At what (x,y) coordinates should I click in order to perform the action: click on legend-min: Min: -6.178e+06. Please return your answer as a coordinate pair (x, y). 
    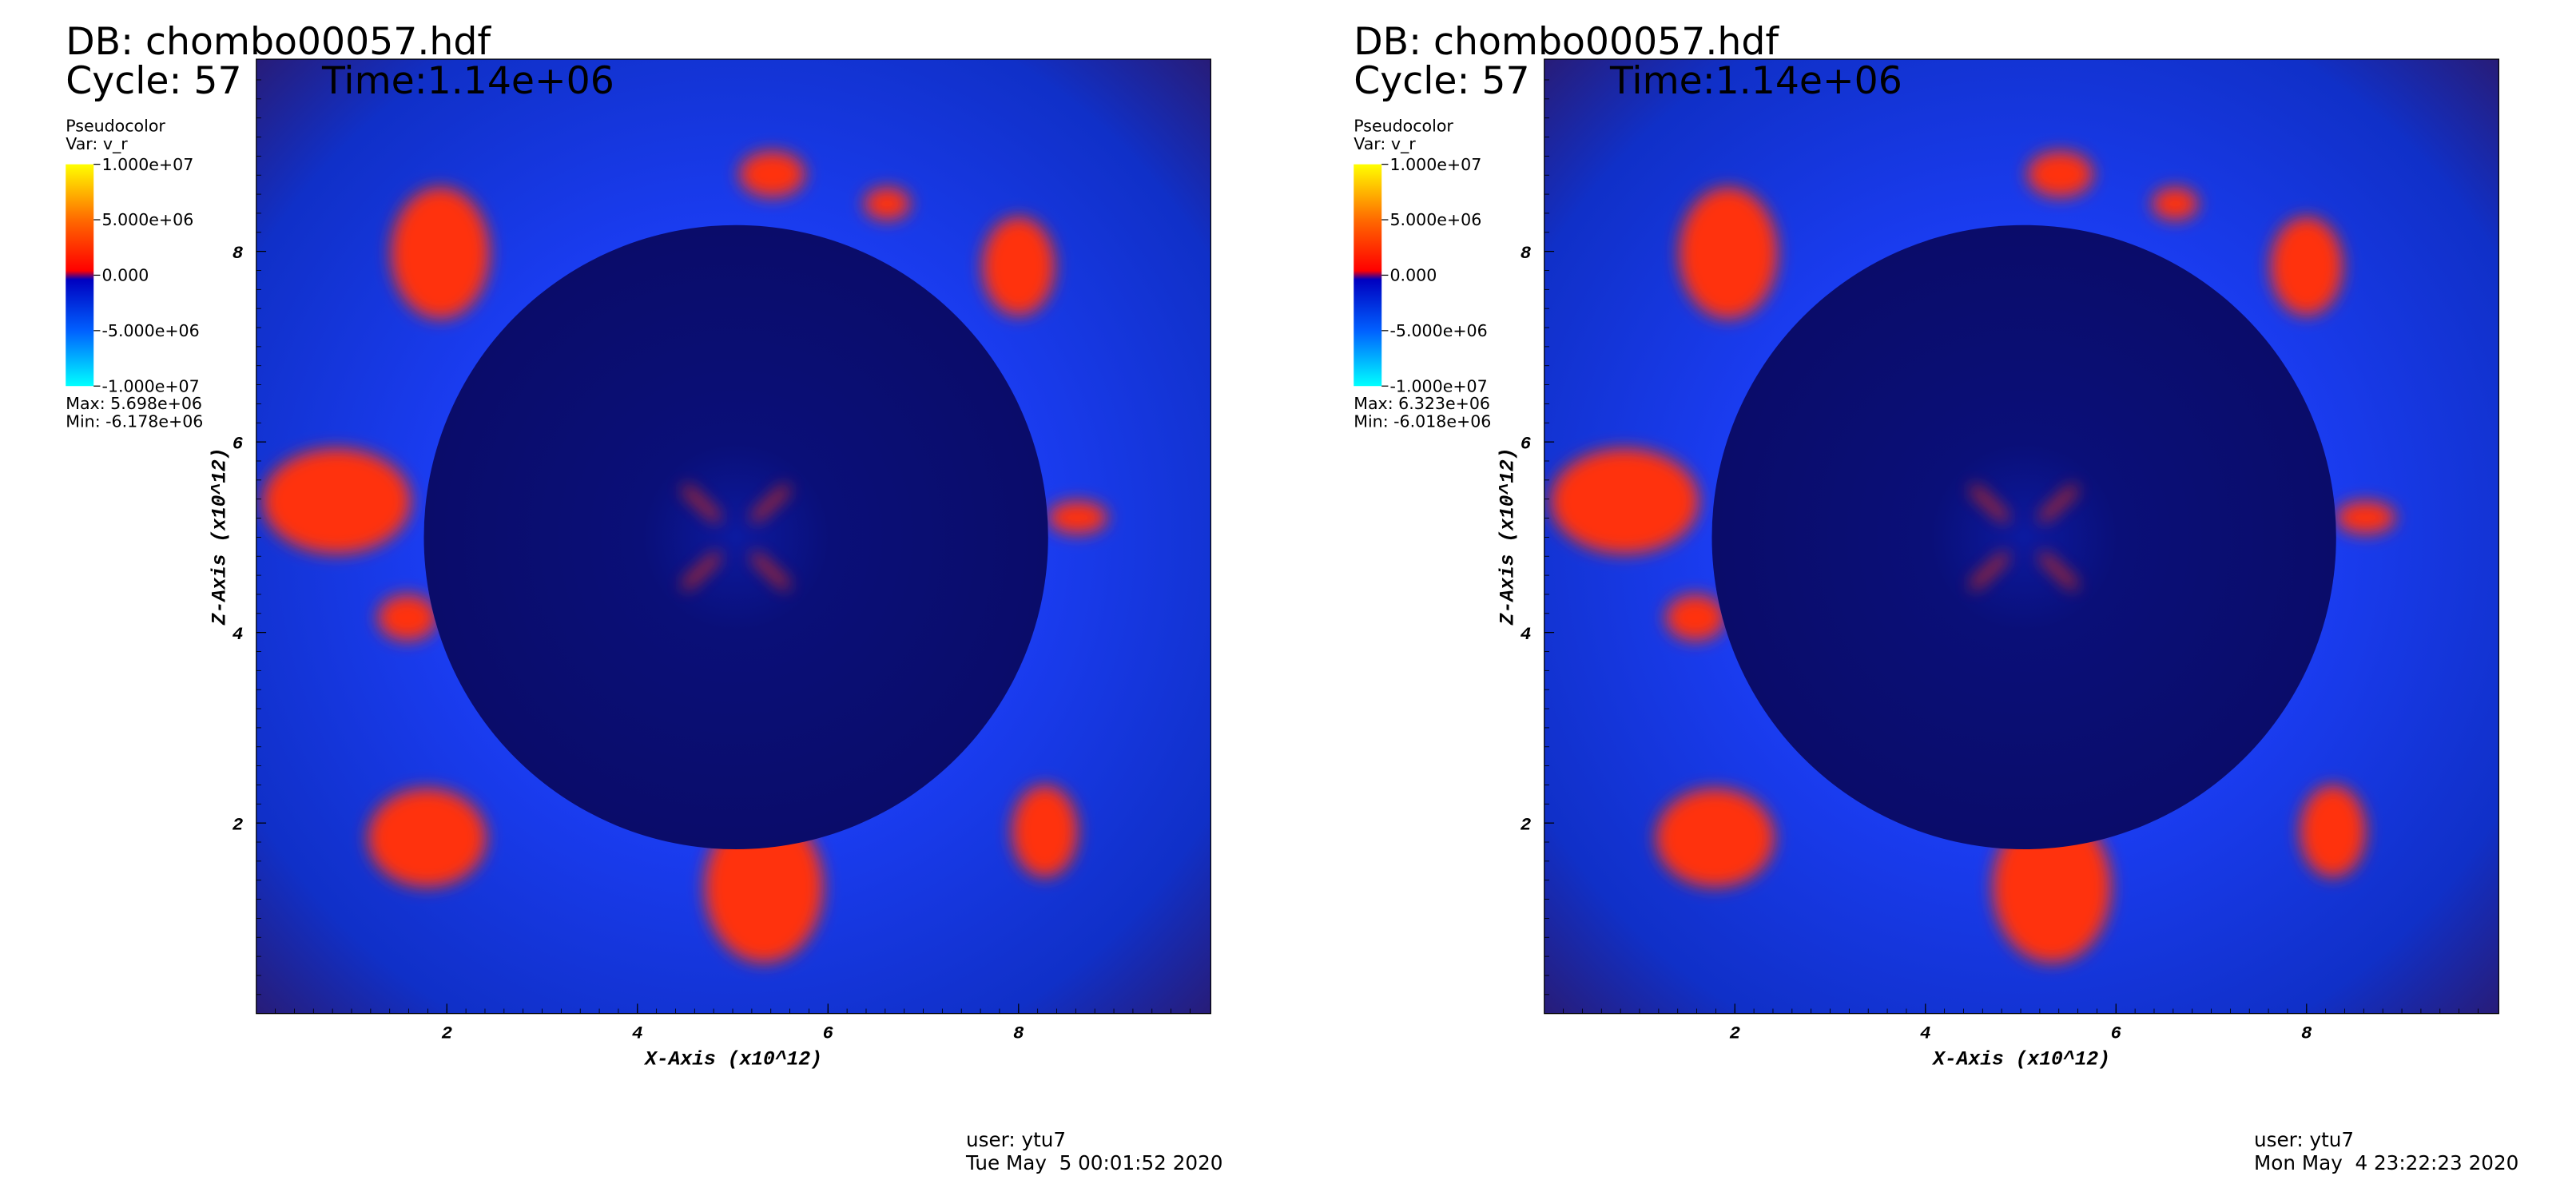
    Looking at the image, I should click on (134, 422).